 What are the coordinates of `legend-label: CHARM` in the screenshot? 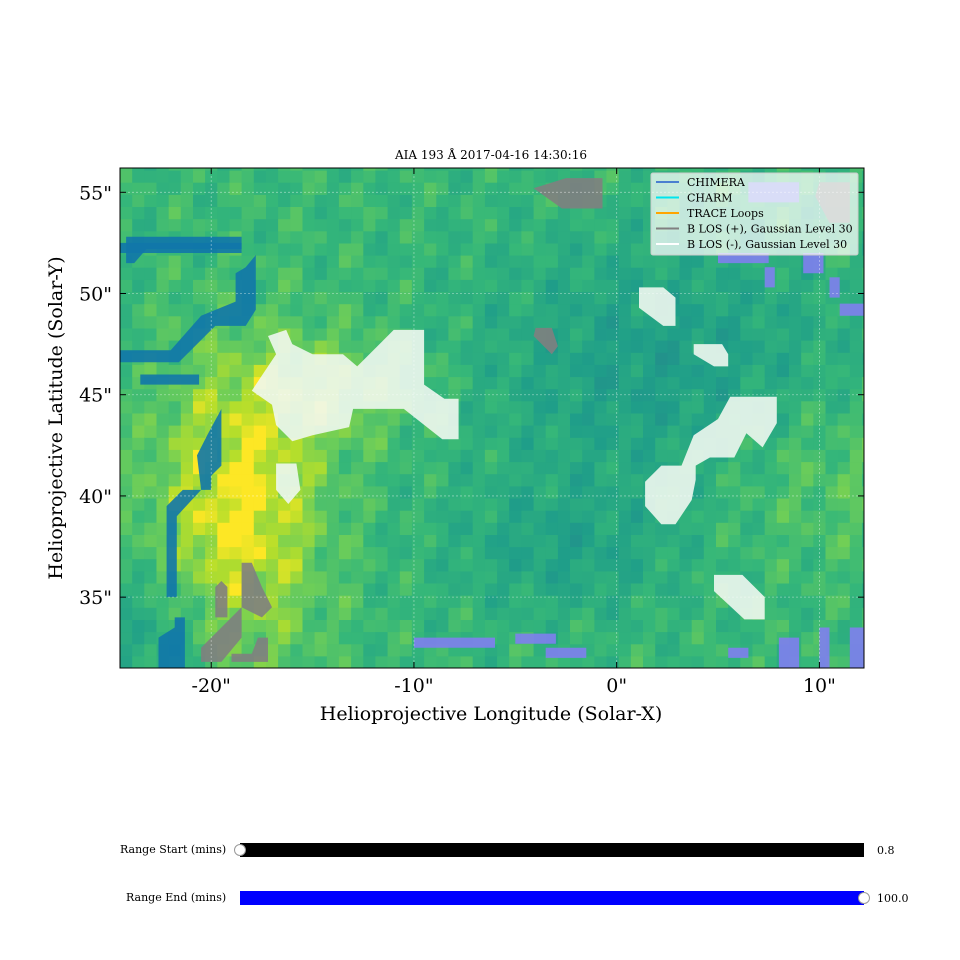 It's located at (710, 198).